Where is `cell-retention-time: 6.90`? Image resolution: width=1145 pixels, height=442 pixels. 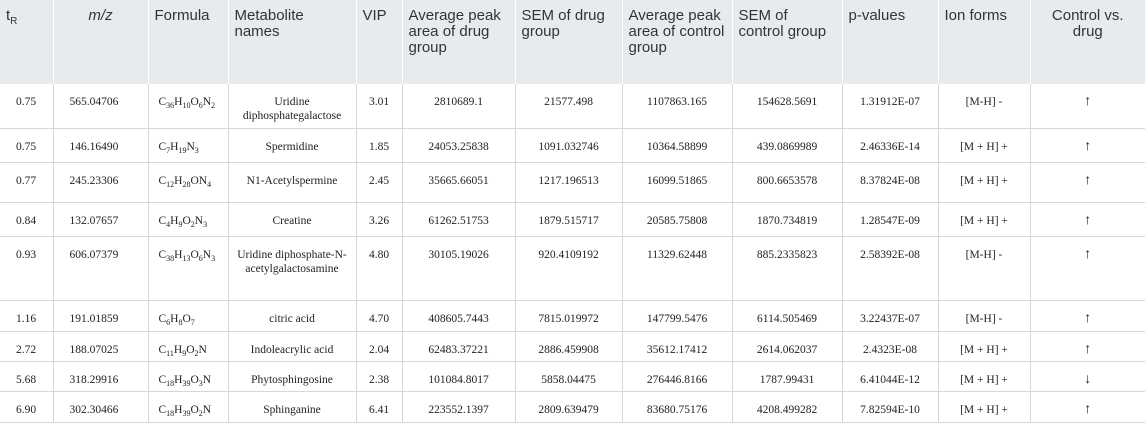
cell-retention-time: 6.90 is located at coordinates (26, 407).